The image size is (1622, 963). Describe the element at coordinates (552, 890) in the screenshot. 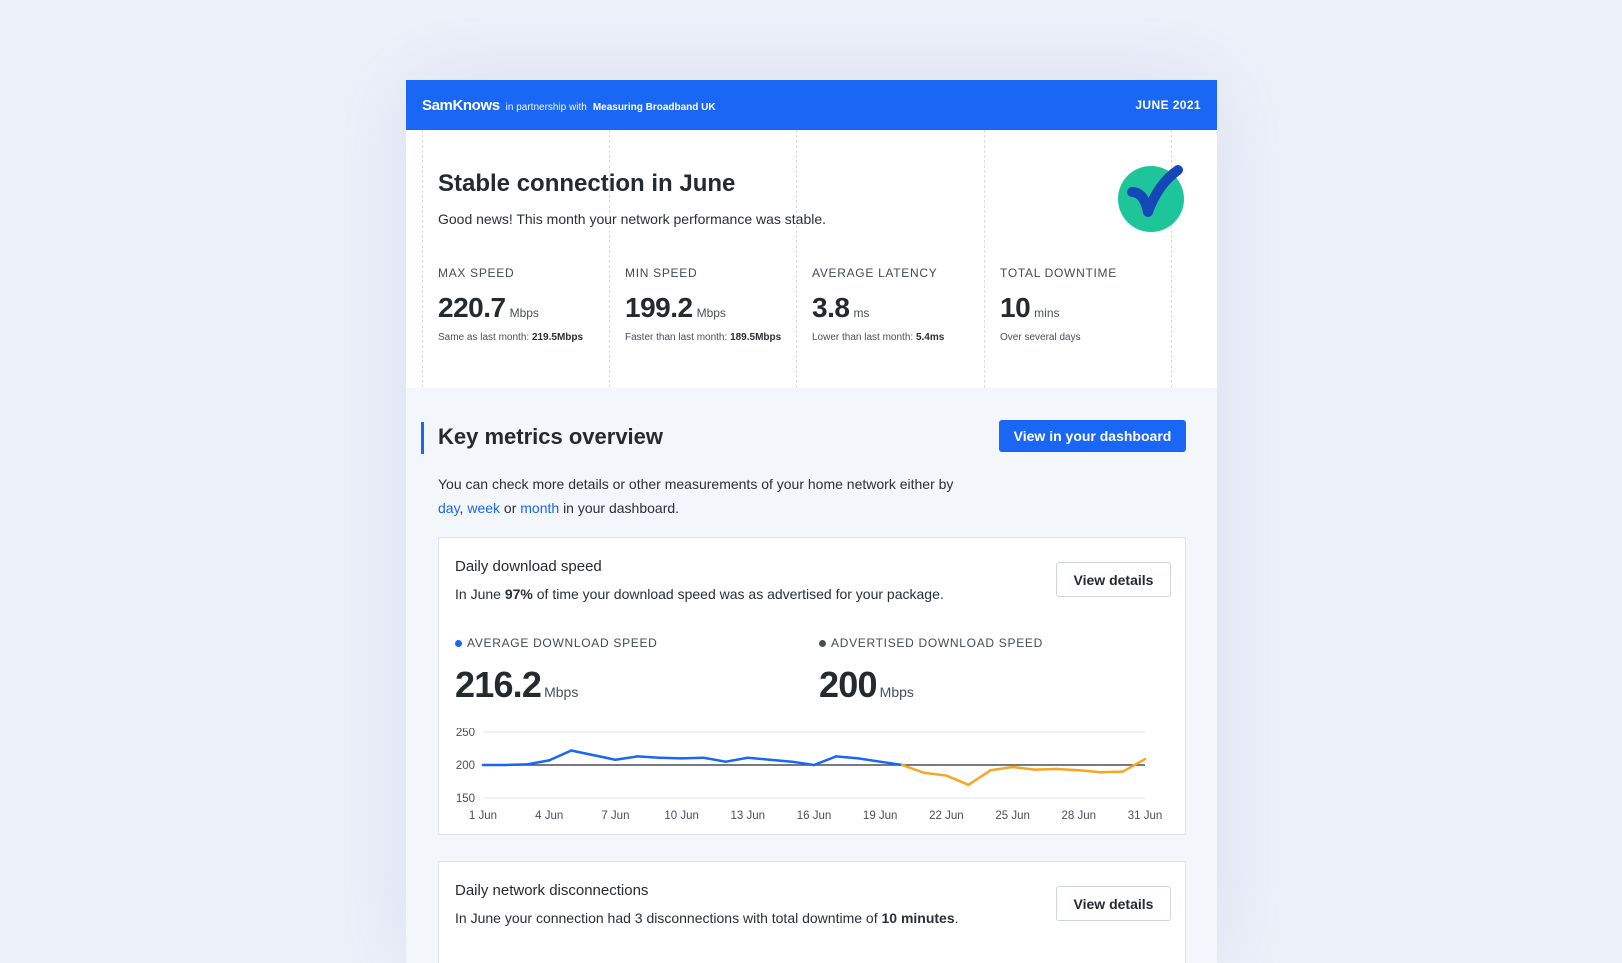

I see `card-title: Daily network disconnections` at that location.